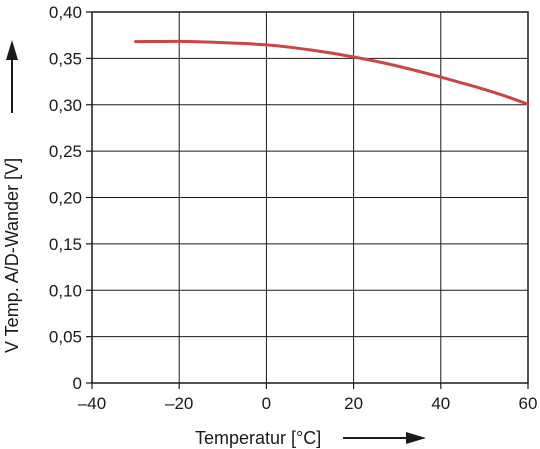 The height and width of the screenshot is (449, 540). Describe the element at coordinates (65, 337) in the screenshot. I see `y-tick-label: 0,05` at that location.